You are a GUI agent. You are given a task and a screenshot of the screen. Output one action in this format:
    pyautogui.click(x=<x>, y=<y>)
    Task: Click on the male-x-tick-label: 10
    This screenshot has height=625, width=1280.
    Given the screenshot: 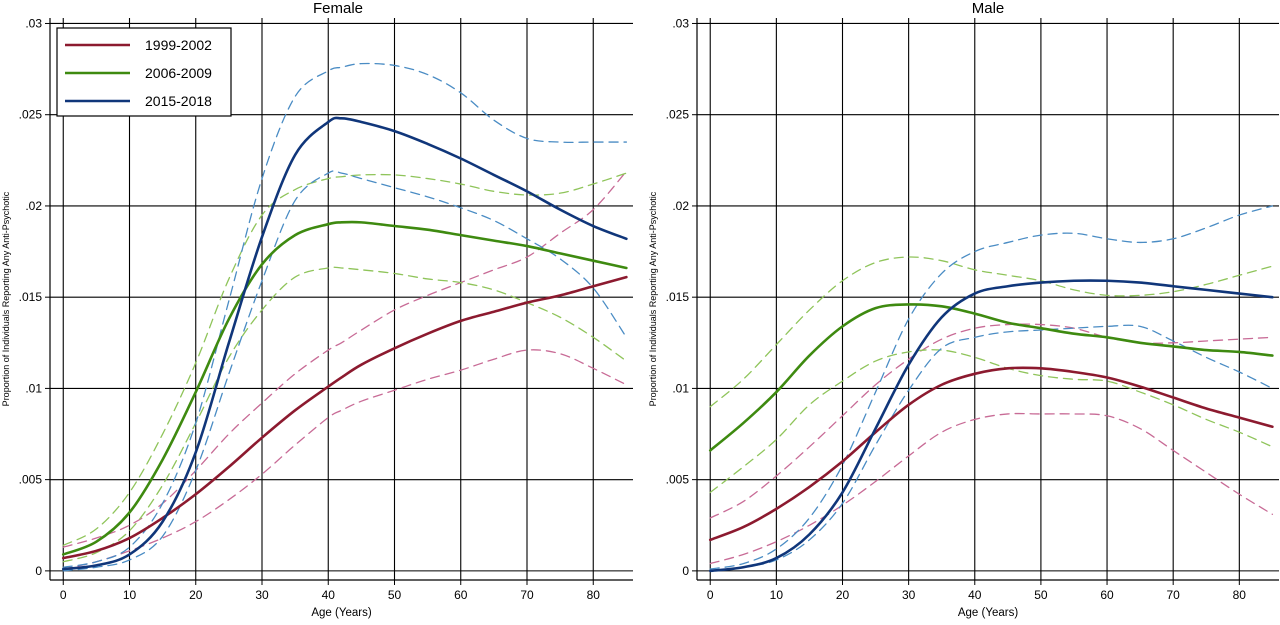 What is the action you would take?
    pyautogui.click(x=777, y=595)
    